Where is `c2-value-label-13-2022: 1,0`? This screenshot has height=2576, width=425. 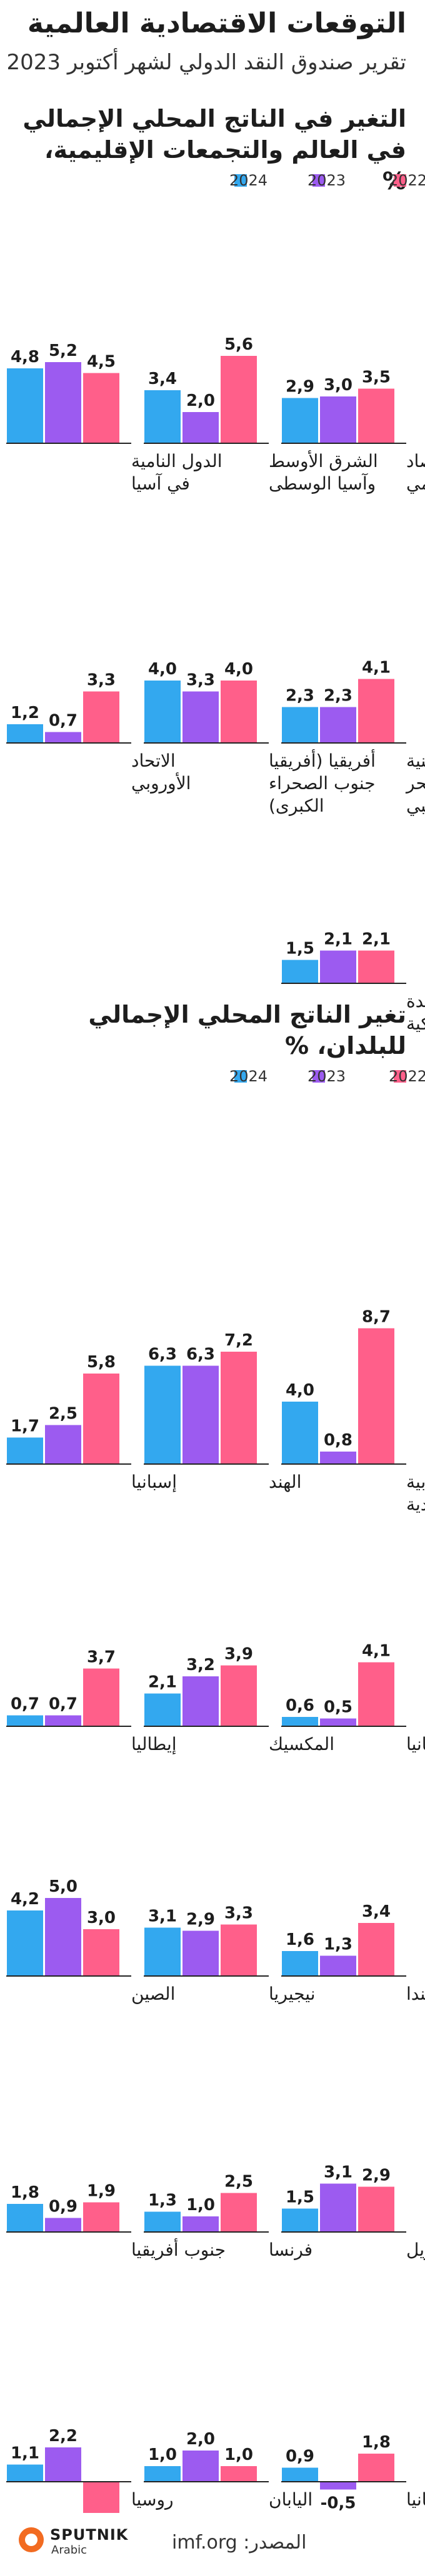
c2-value-label-13-2022: 1,0 is located at coordinates (238, 2455).